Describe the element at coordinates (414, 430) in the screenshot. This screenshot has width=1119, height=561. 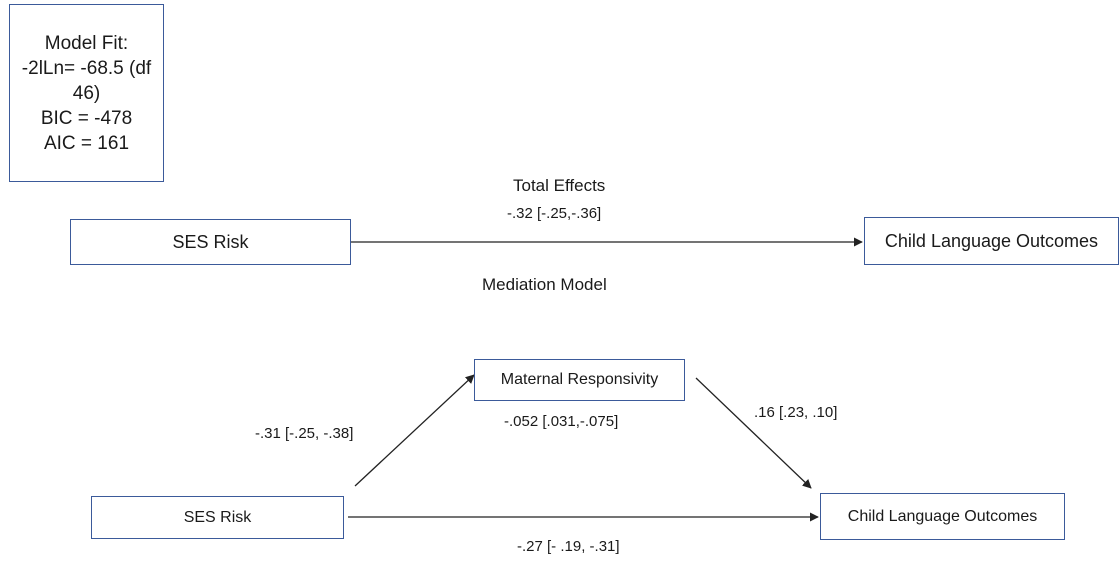
I see `path-a-arrow` at that location.